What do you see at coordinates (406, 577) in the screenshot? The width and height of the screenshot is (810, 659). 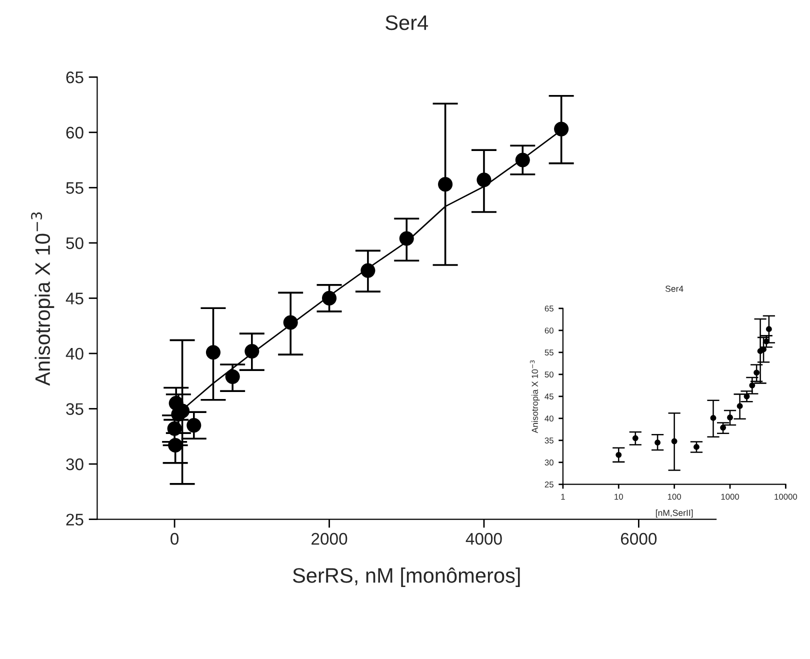 I see `x-axis-title: SerRS, nM [monômeros]` at bounding box center [406, 577].